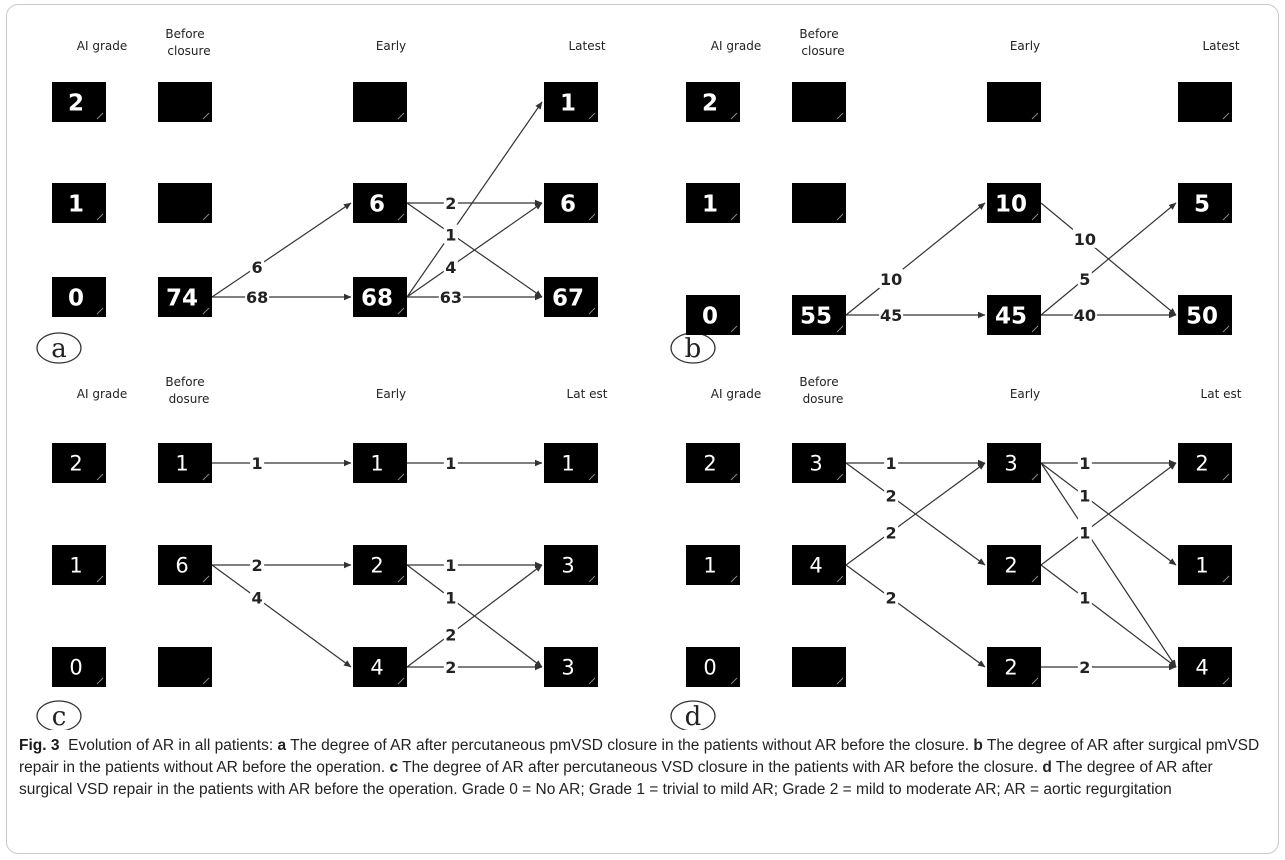 The height and width of the screenshot is (860, 1285). Describe the element at coordinates (819, 315) in the screenshot. I see `before-box-row-2: 55` at that location.